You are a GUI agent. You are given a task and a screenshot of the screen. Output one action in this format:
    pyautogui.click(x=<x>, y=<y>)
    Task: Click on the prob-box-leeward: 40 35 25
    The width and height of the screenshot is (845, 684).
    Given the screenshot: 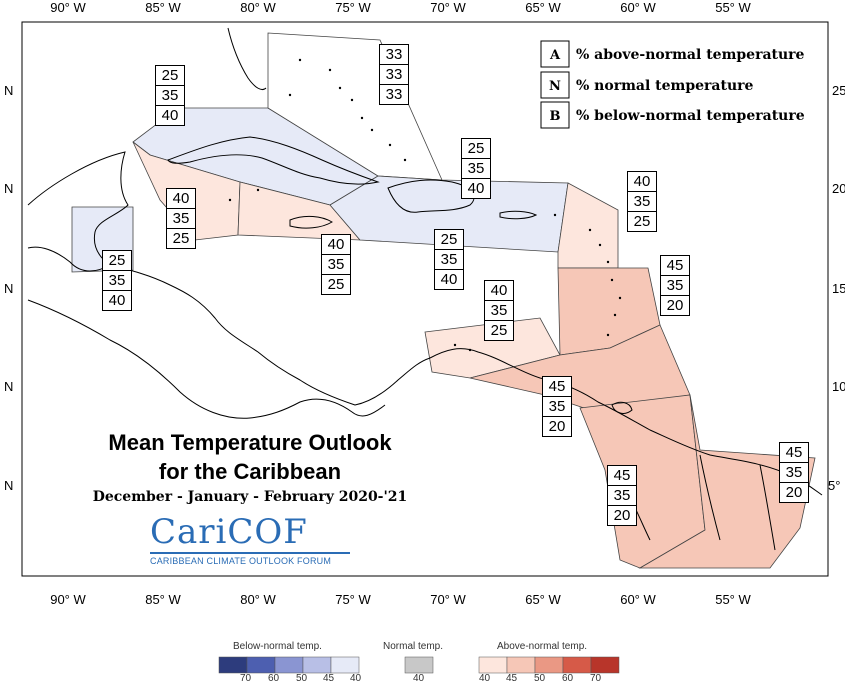 What is the action you would take?
    pyautogui.click(x=642, y=201)
    